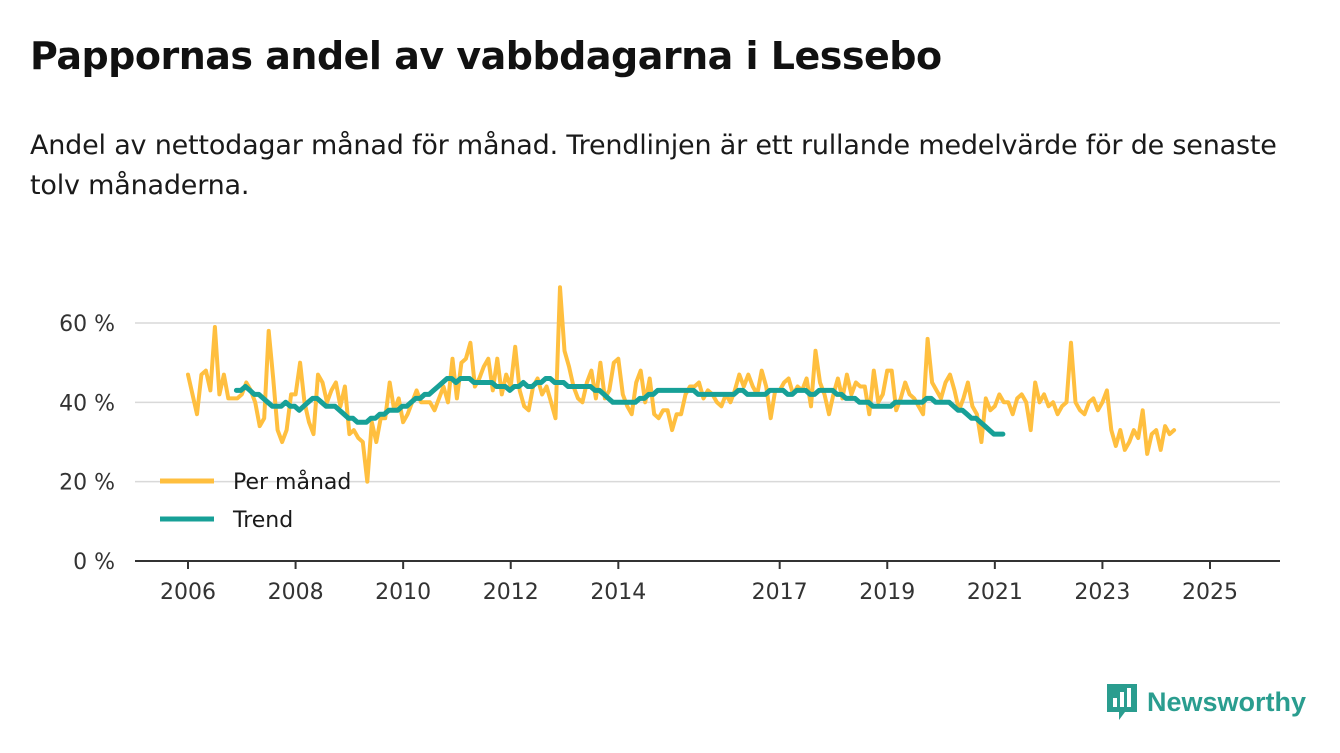 The height and width of the screenshot is (753, 1340). What do you see at coordinates (292, 482) in the screenshot?
I see `legend-label: Per månad` at bounding box center [292, 482].